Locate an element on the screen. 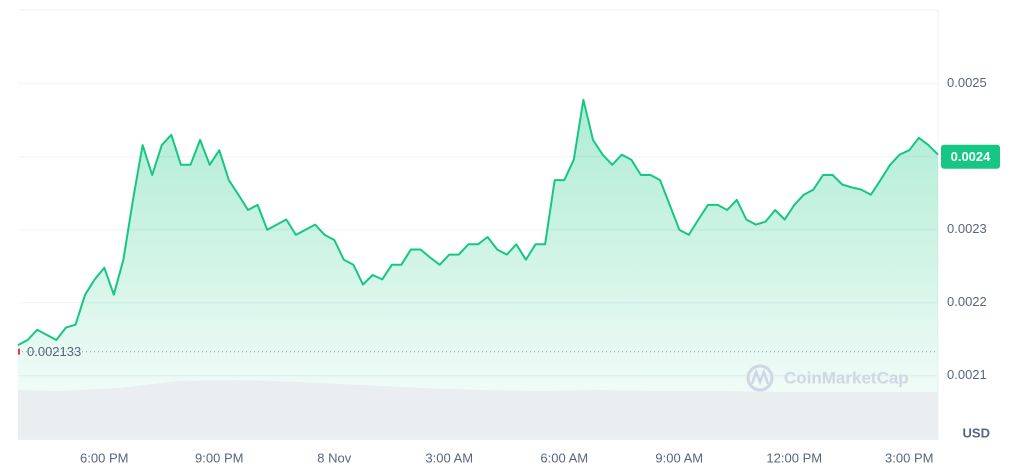  current-price-badge is located at coordinates (970, 156).